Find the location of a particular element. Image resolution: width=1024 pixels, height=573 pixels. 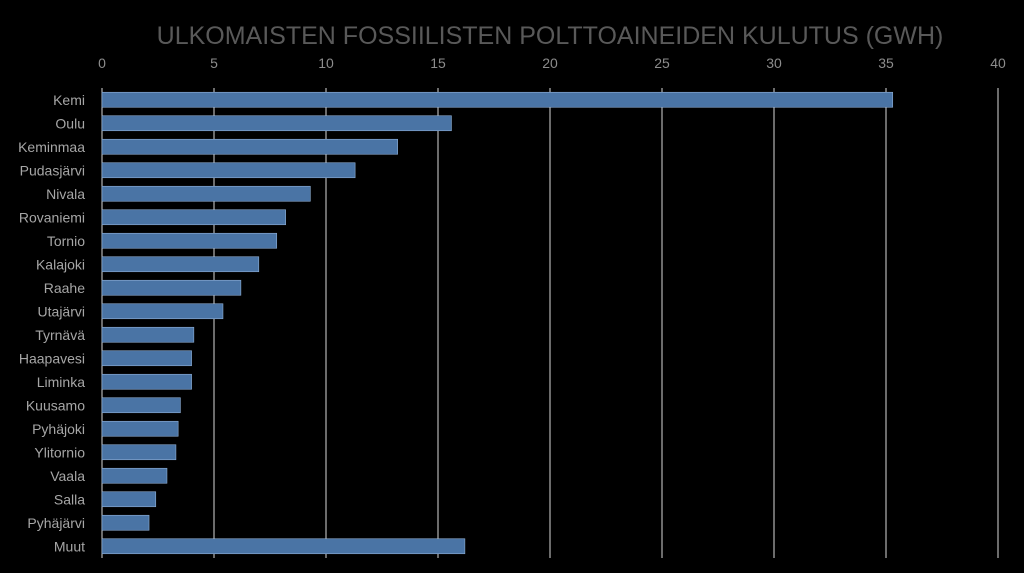

x-tick-label: 15 is located at coordinates (438, 63).